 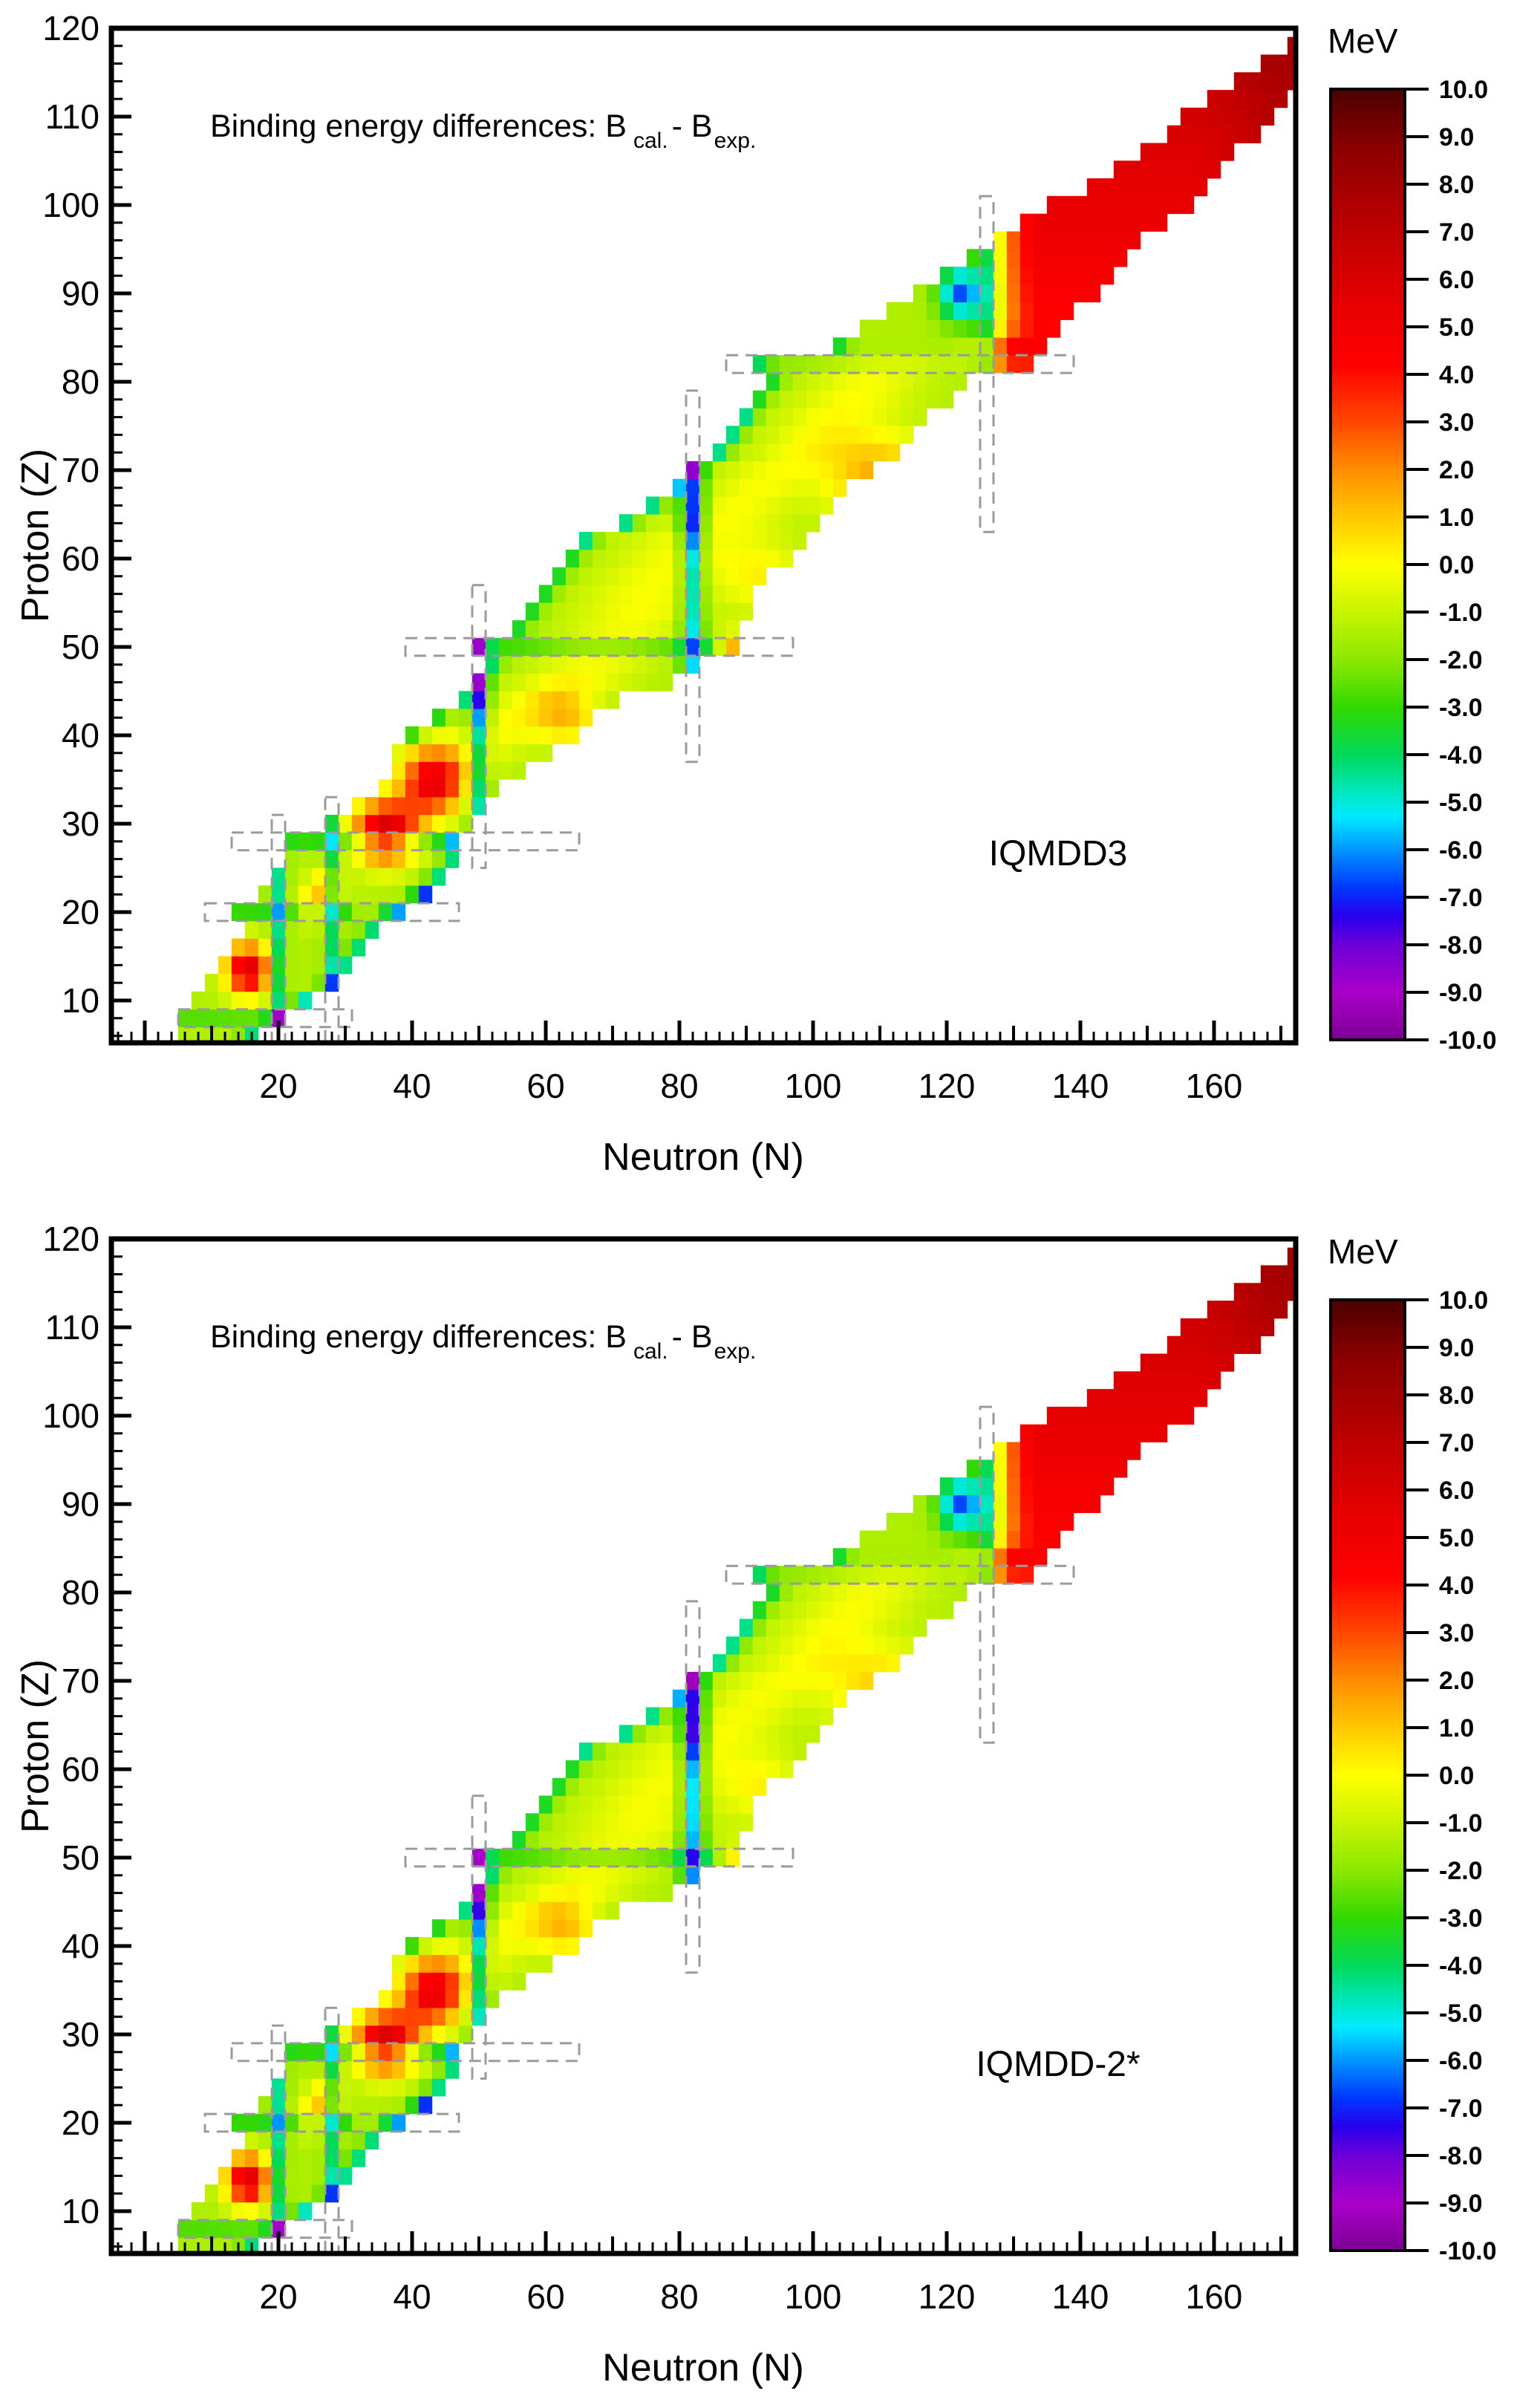 I want to click on figure-title-prefix: Binding energy differences: B, so click(x=419, y=126).